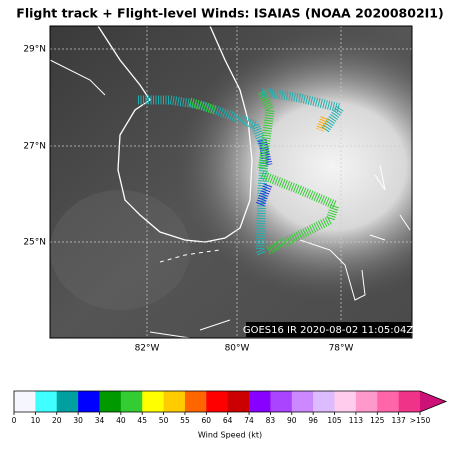 This screenshot has height=453, width=459. Describe the element at coordinates (237, 349) in the screenshot. I see `lon-label: 80°W` at that location.